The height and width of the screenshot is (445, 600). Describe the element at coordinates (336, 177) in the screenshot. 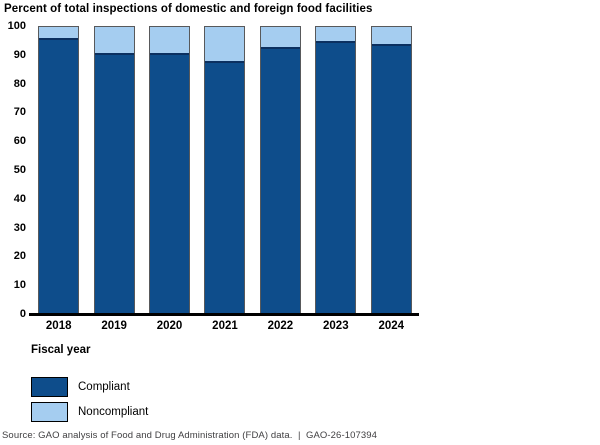

I see `bar-2023-segment-compliant` at that location.